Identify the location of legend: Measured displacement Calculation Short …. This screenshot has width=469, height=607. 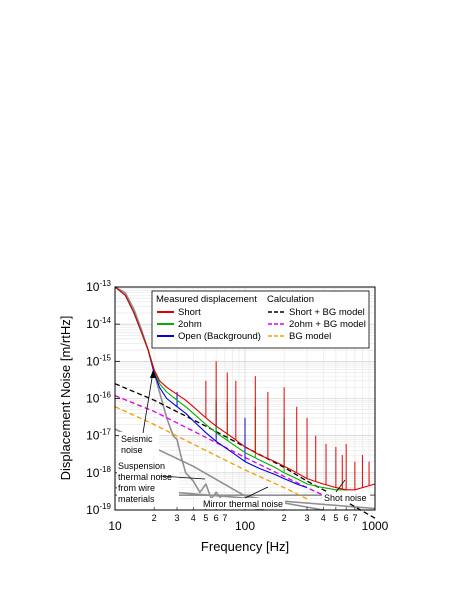
(260, 319).